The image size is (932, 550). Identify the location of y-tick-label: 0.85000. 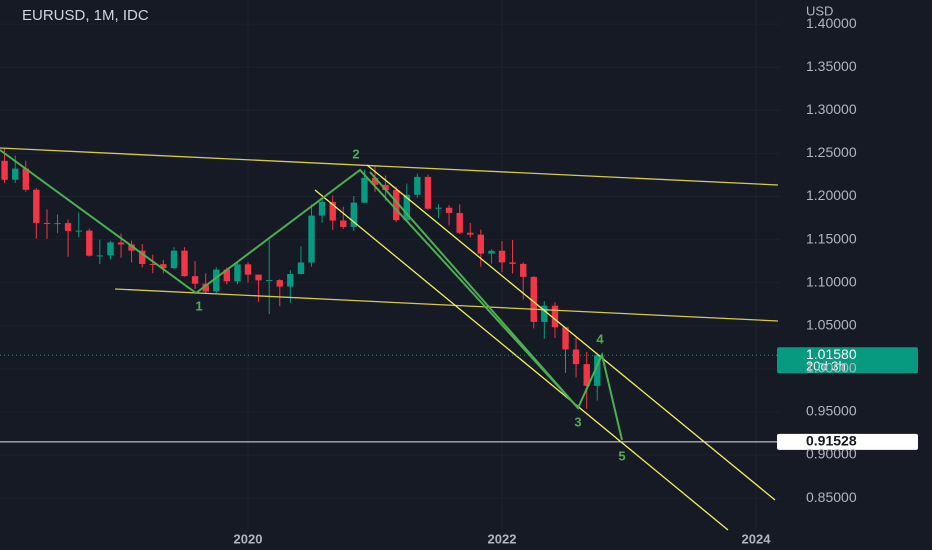
(831, 497).